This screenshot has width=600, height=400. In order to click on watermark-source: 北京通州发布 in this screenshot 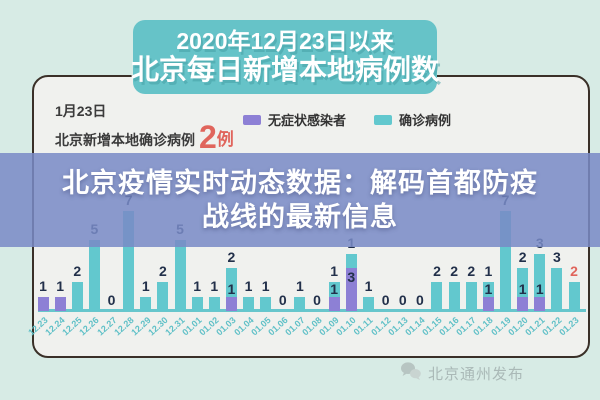, I will do `click(475, 374)`.